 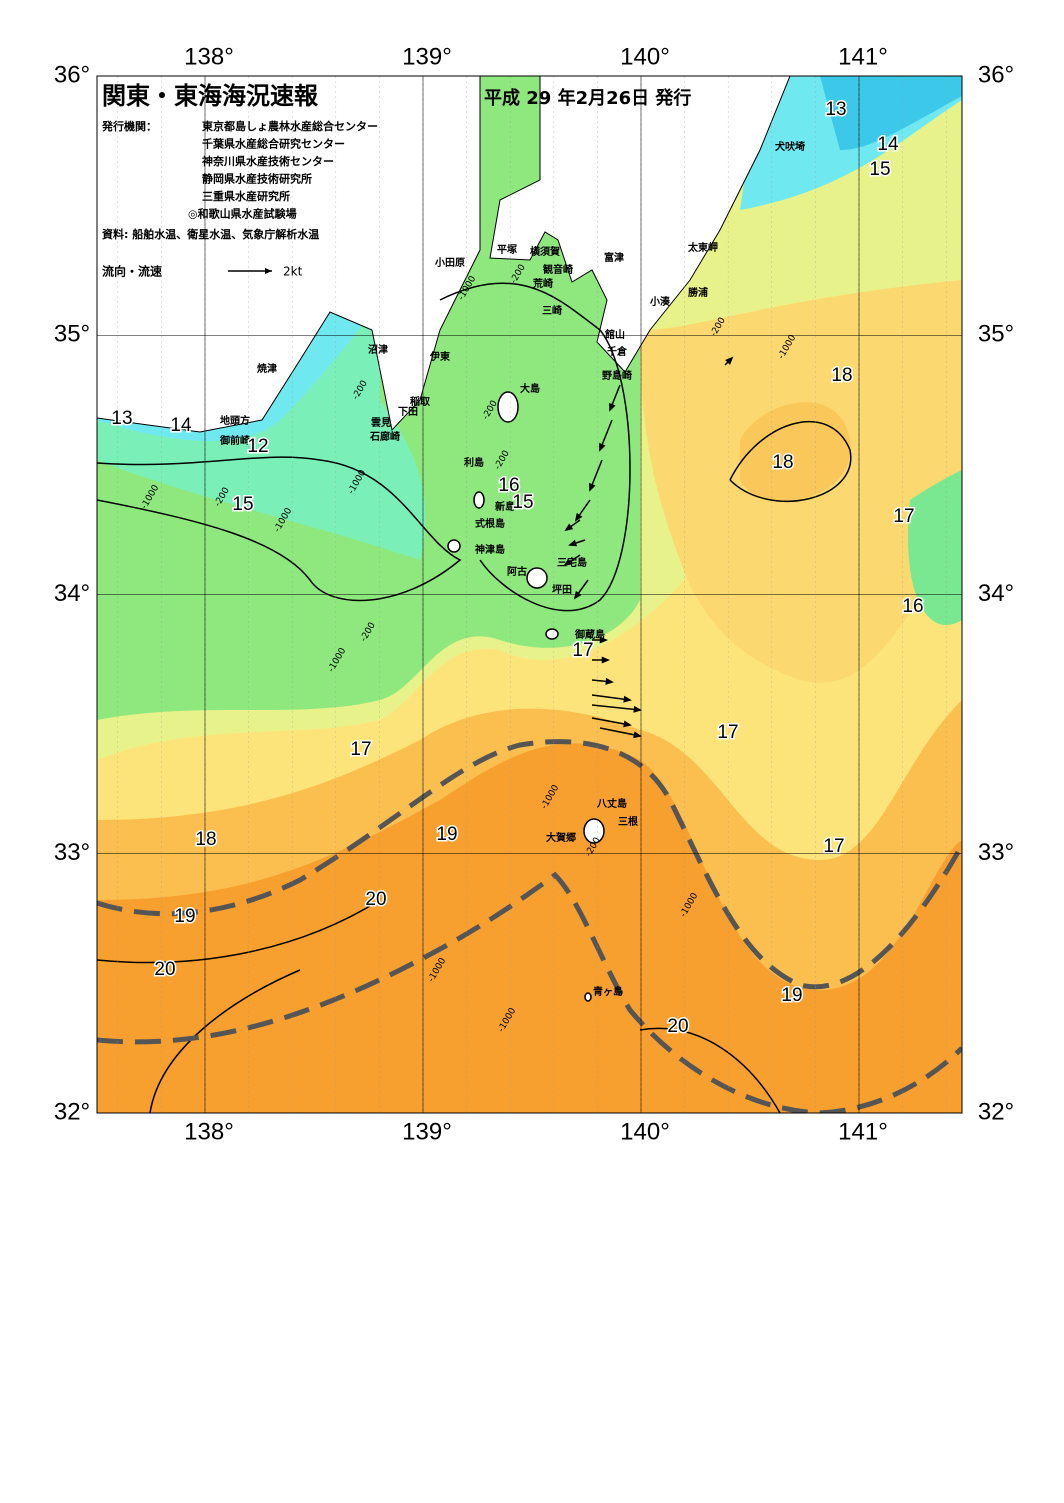 I want to click on lon-label-top: 141°, so click(x=863, y=56).